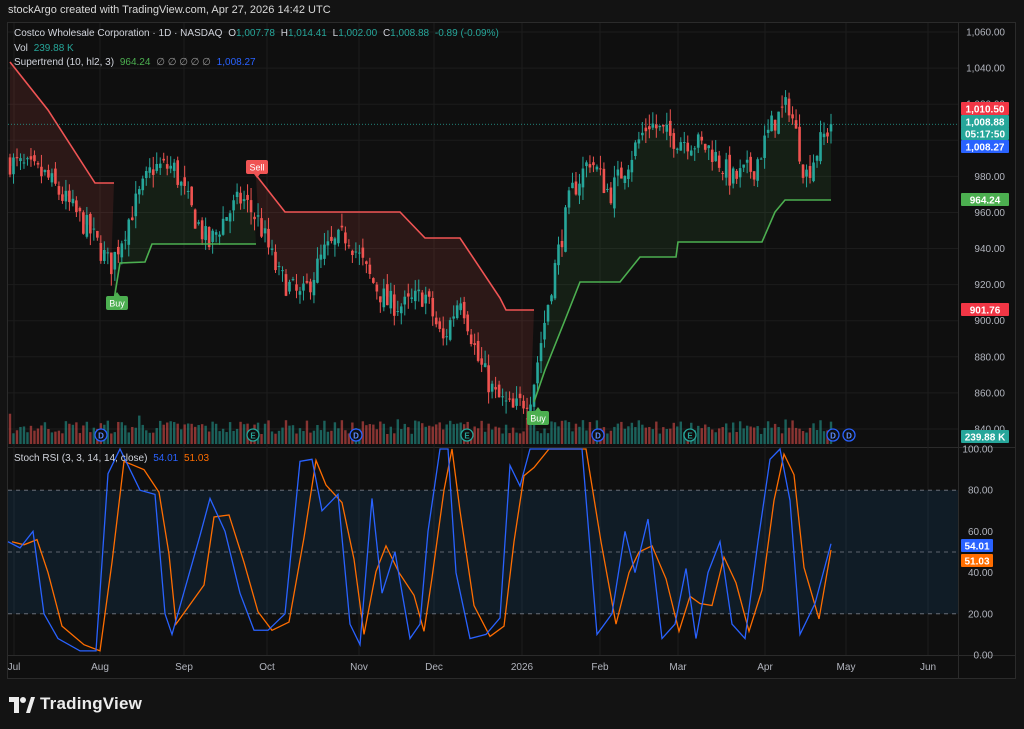  What do you see at coordinates (14, 667) in the screenshot?
I see `time-axis-label: Jul` at bounding box center [14, 667].